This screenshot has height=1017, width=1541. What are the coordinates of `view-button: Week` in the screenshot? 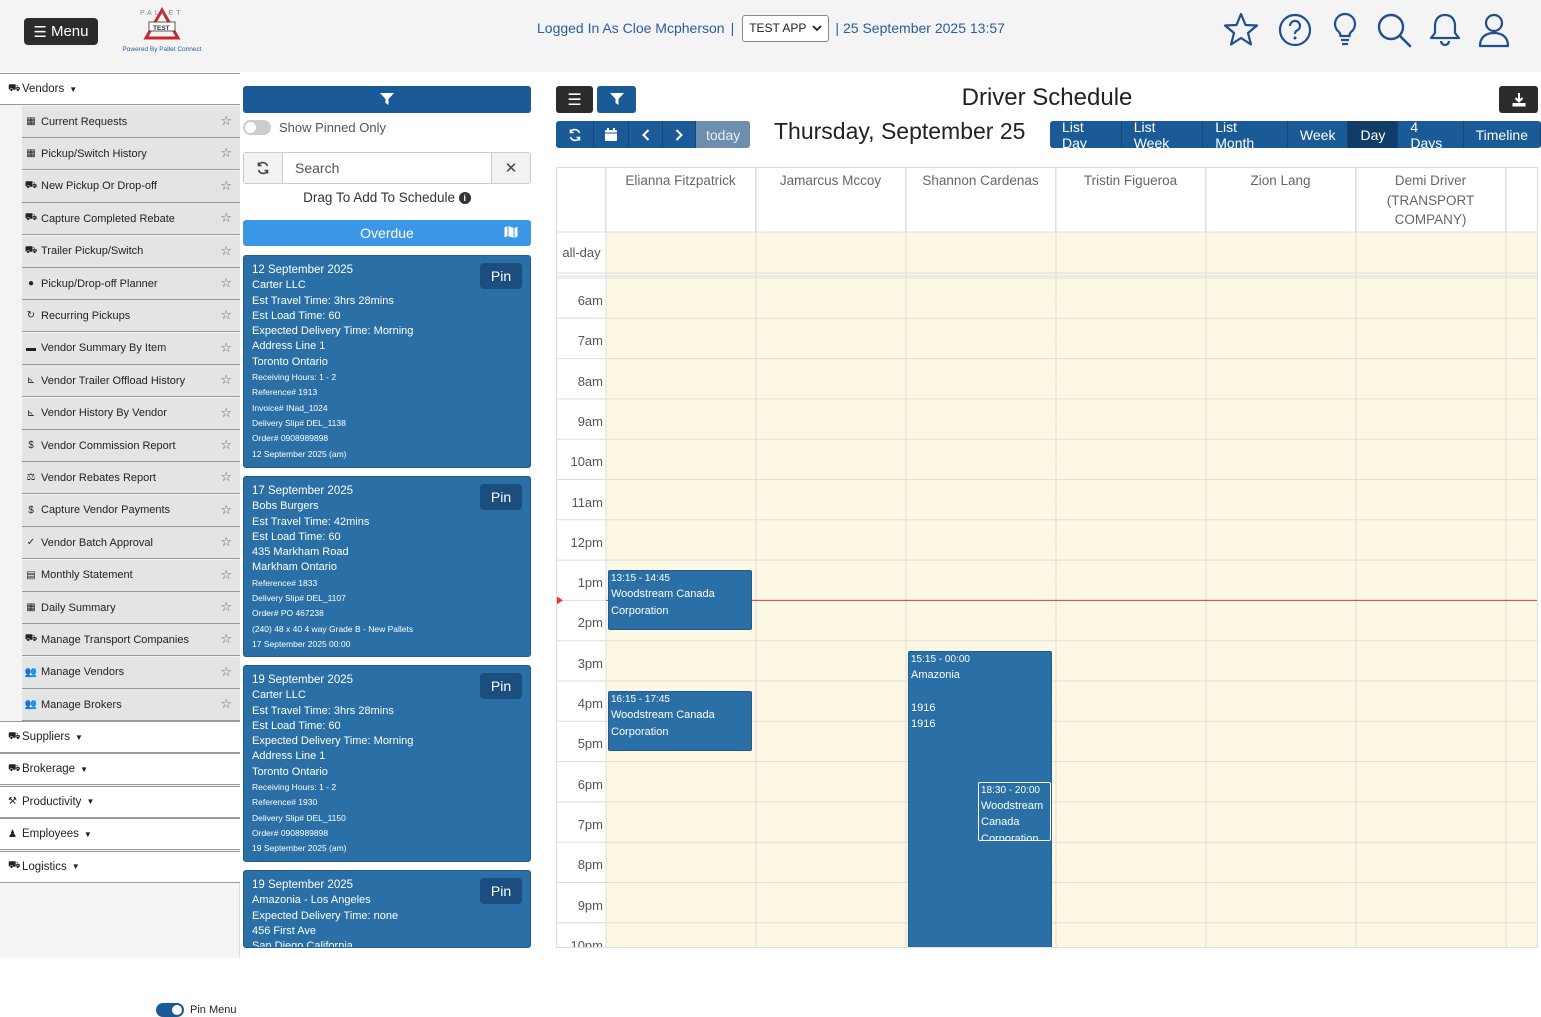 It's located at (1318, 134).